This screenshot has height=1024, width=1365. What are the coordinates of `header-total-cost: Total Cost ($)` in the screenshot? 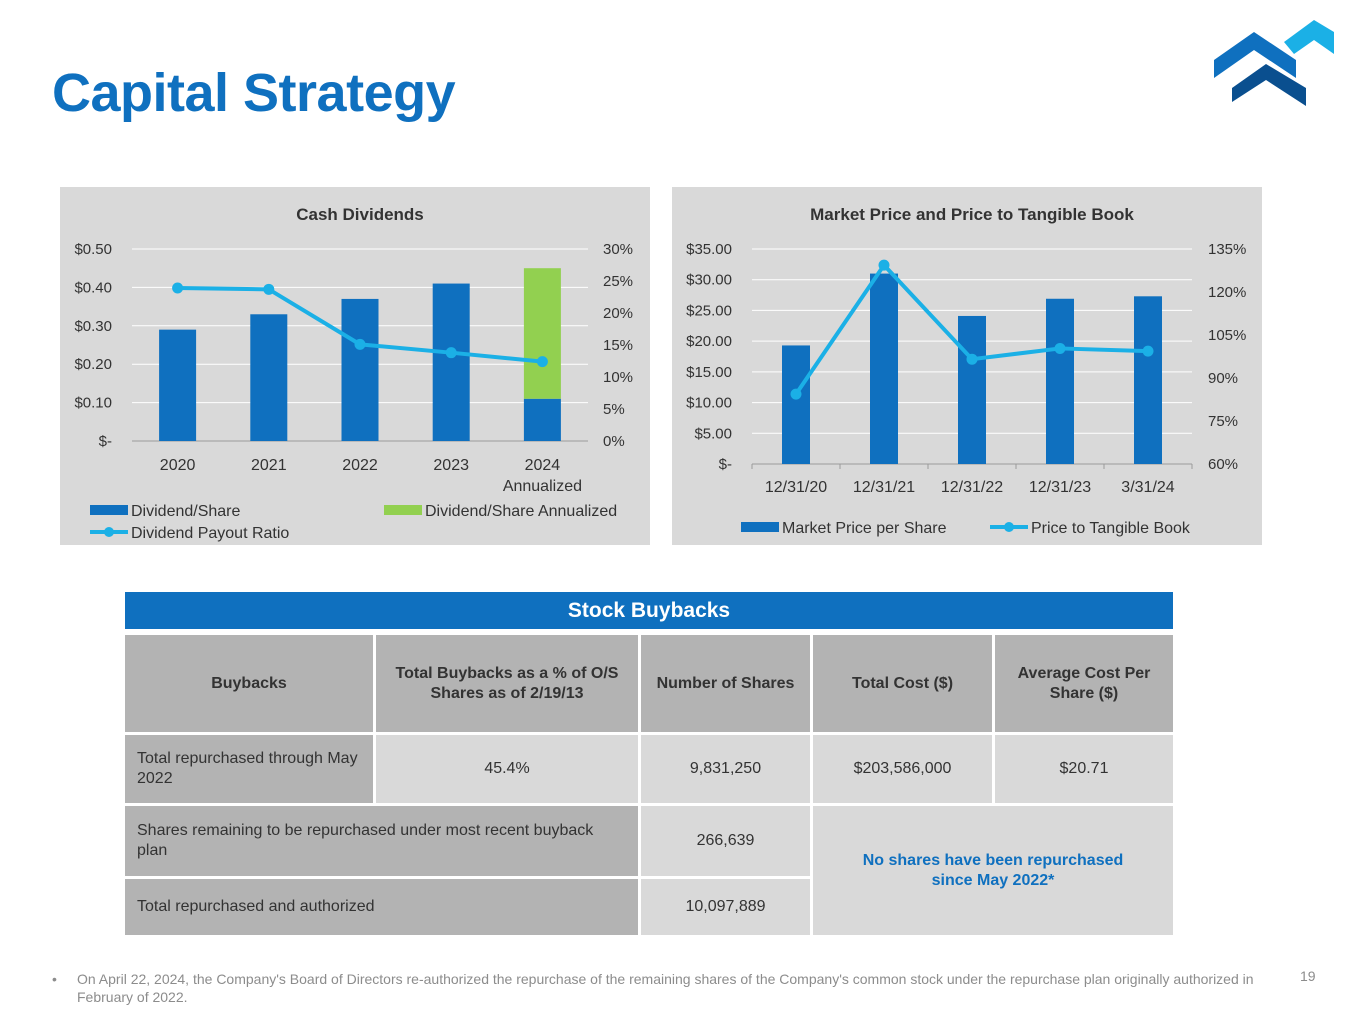 It's located at (902, 683).